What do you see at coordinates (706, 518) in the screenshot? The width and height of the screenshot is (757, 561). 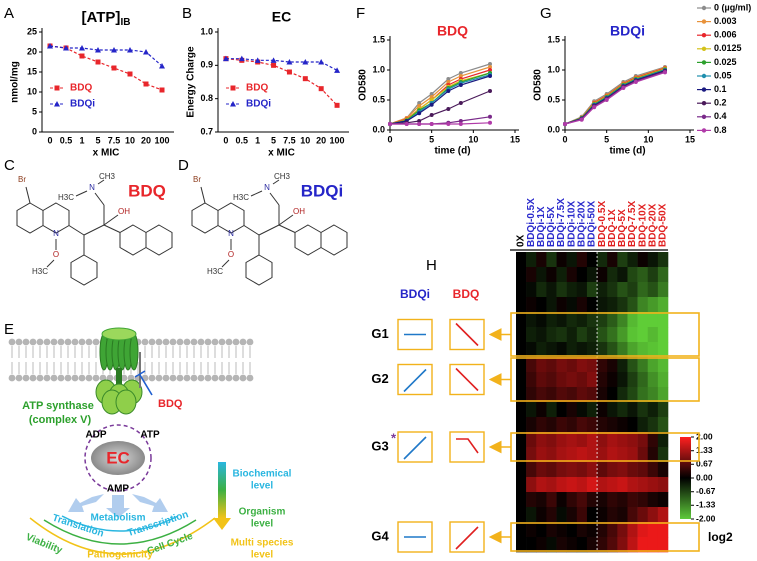 I see `colorbar-label: -2.00` at bounding box center [706, 518].